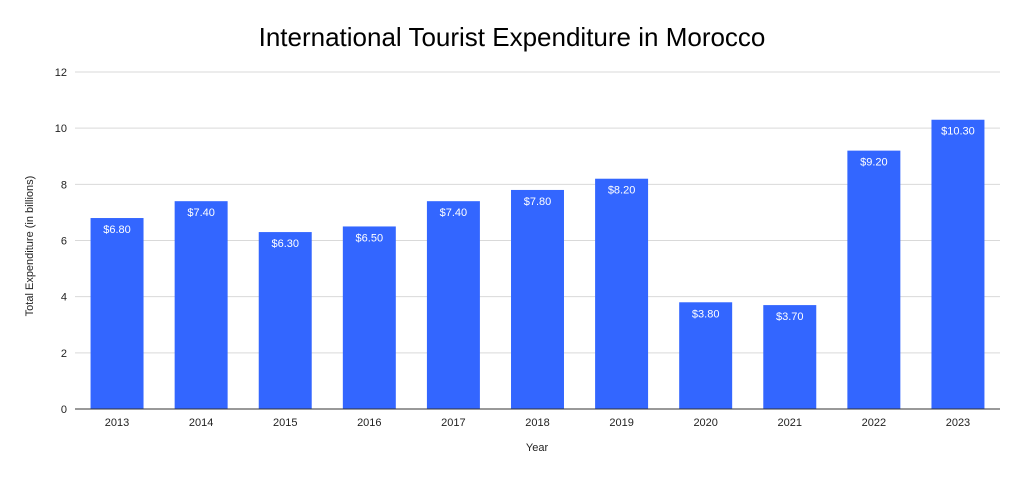  What do you see at coordinates (201, 305) in the screenshot?
I see `bar-2014` at bounding box center [201, 305].